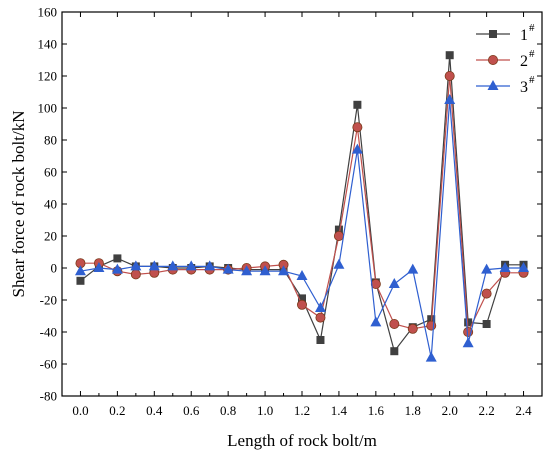  Describe the element at coordinates (265, 410) in the screenshot. I see `x-tick-label: 1.0` at that location.